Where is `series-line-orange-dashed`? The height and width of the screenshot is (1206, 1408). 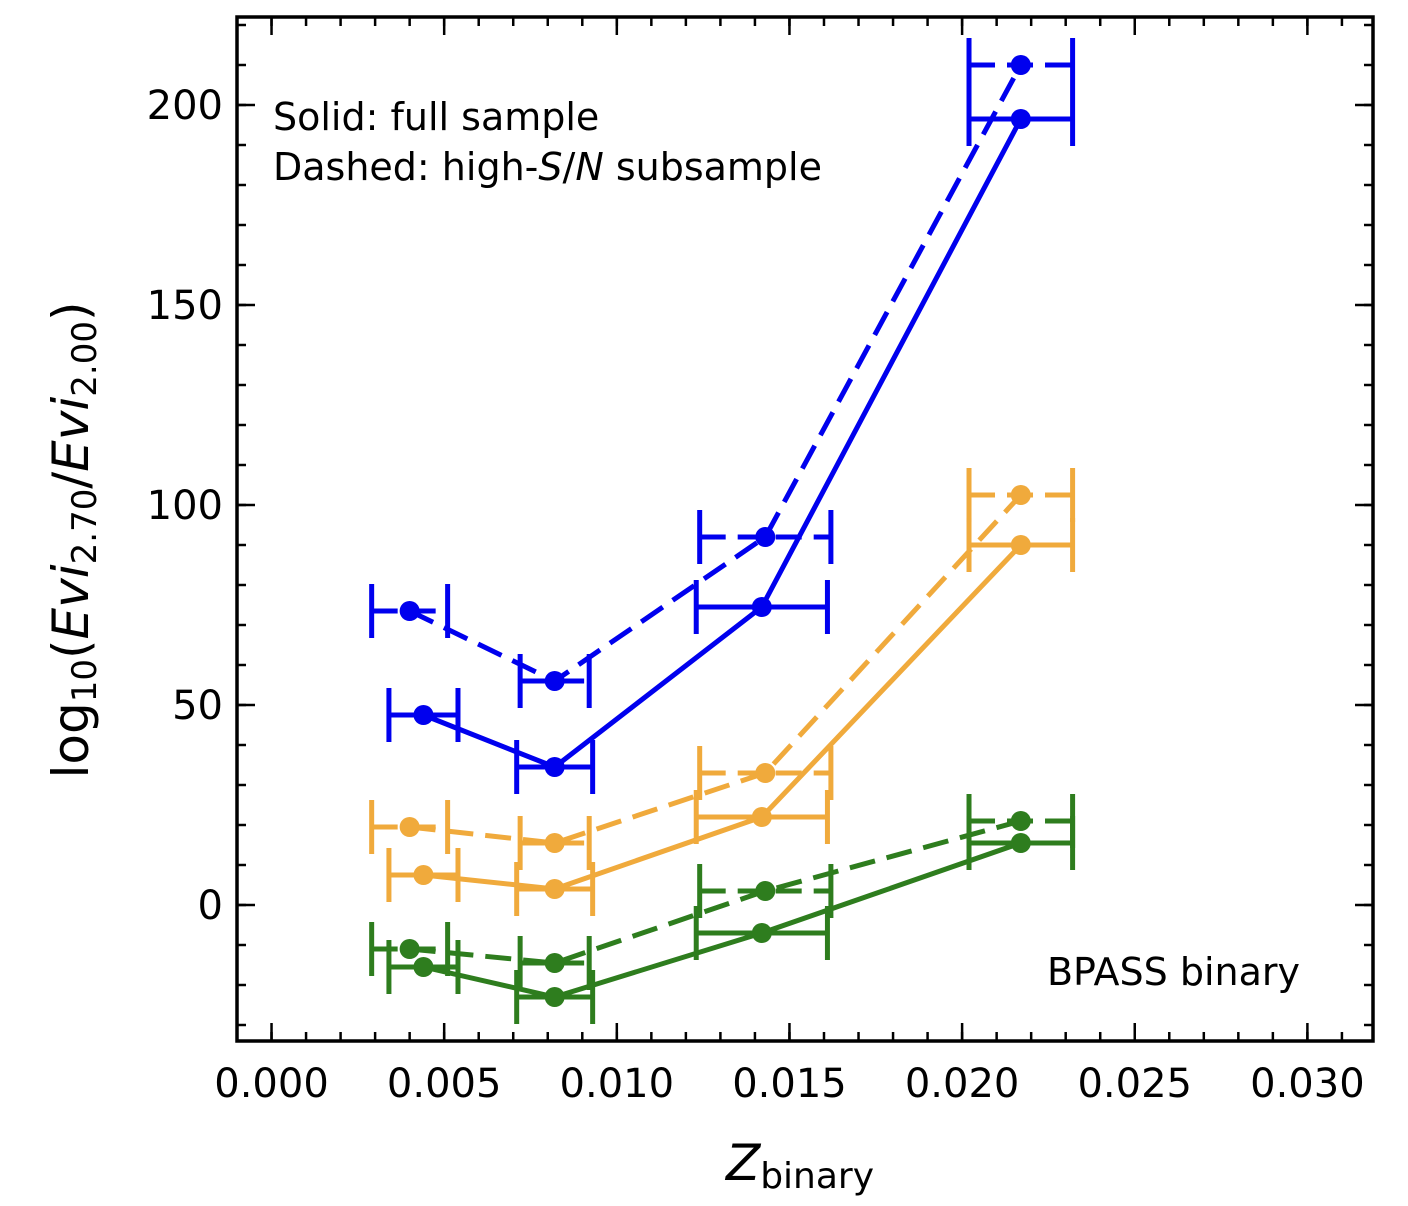 series-line-orange-dashed is located at coordinates (716, 669).